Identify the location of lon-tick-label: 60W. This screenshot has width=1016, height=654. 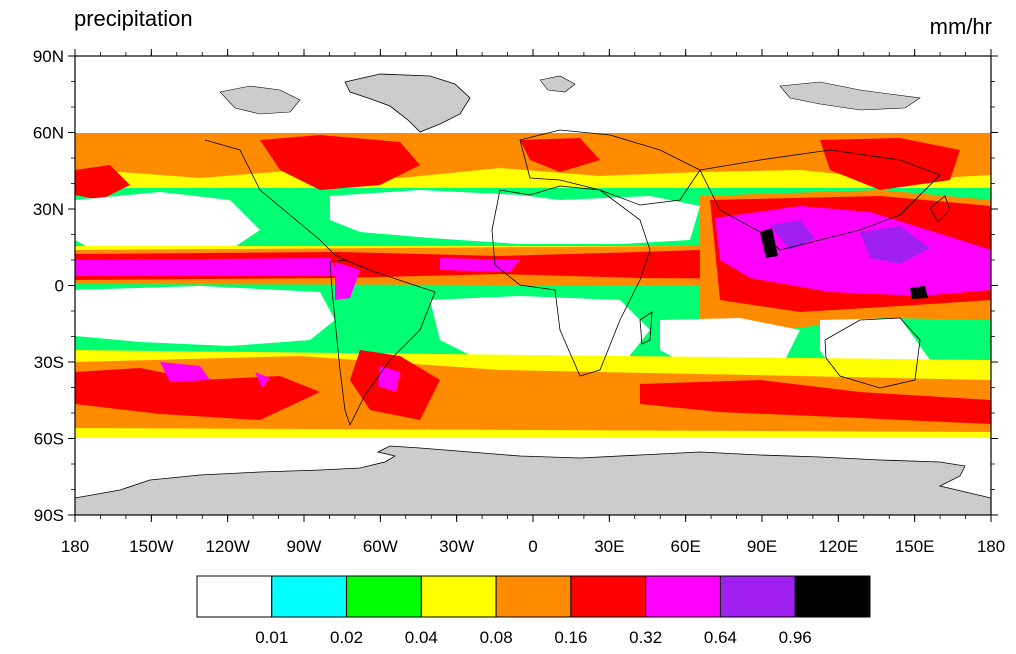
(380, 546).